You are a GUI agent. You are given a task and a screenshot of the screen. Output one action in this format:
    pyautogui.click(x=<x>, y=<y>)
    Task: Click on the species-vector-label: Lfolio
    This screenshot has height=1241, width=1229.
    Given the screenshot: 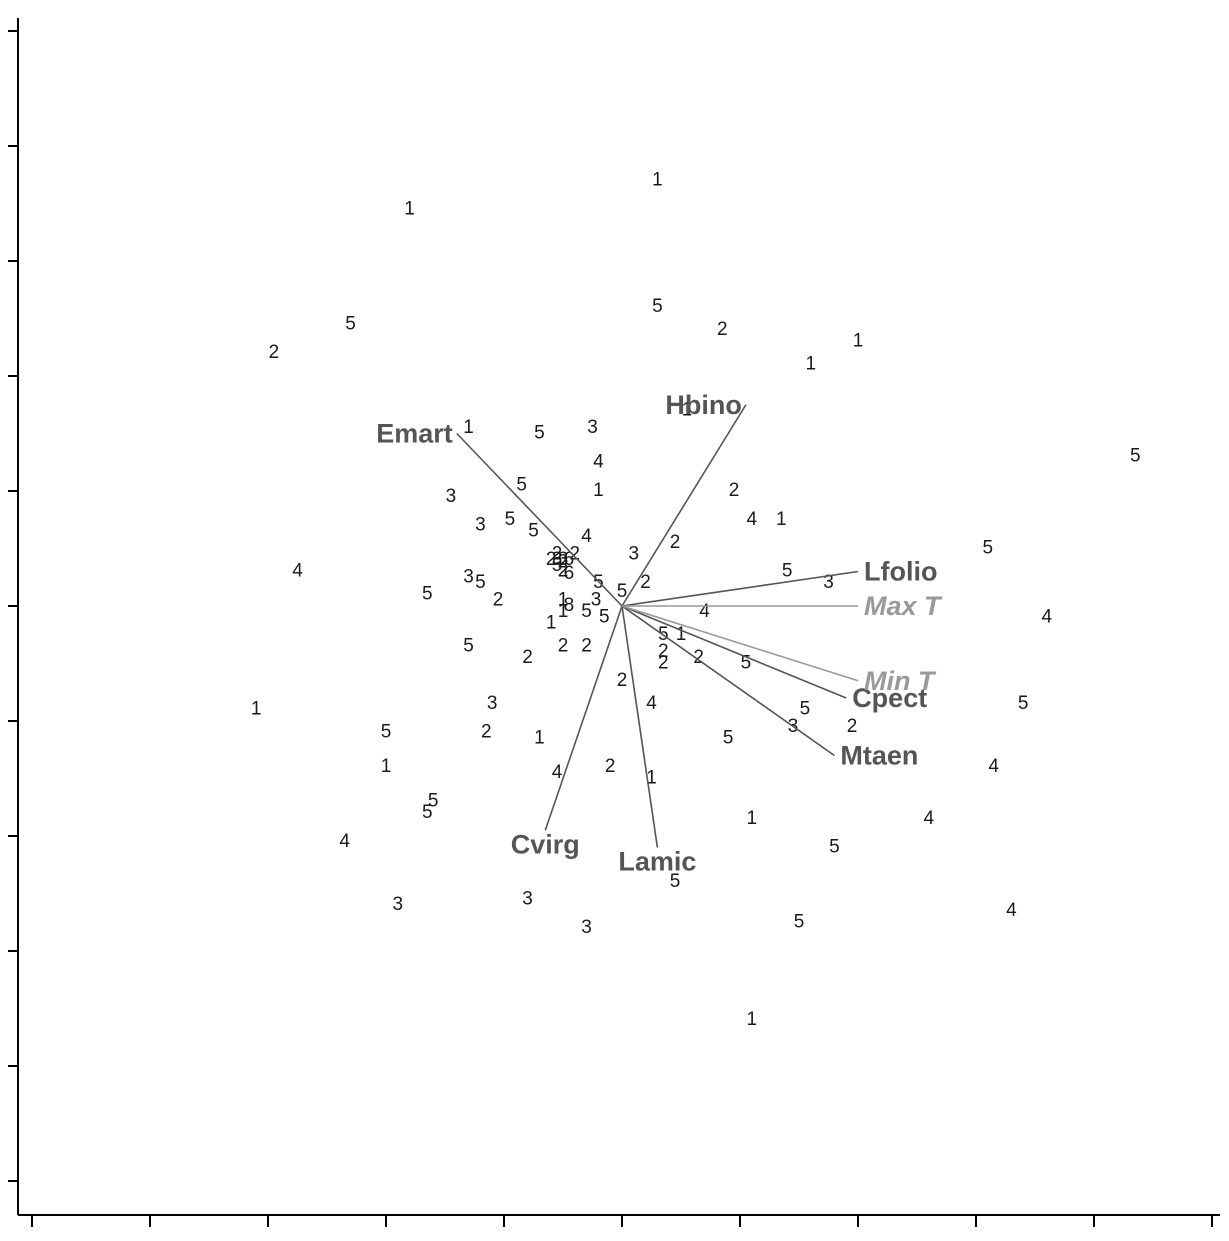 What is the action you would take?
    pyautogui.click(x=900, y=572)
    